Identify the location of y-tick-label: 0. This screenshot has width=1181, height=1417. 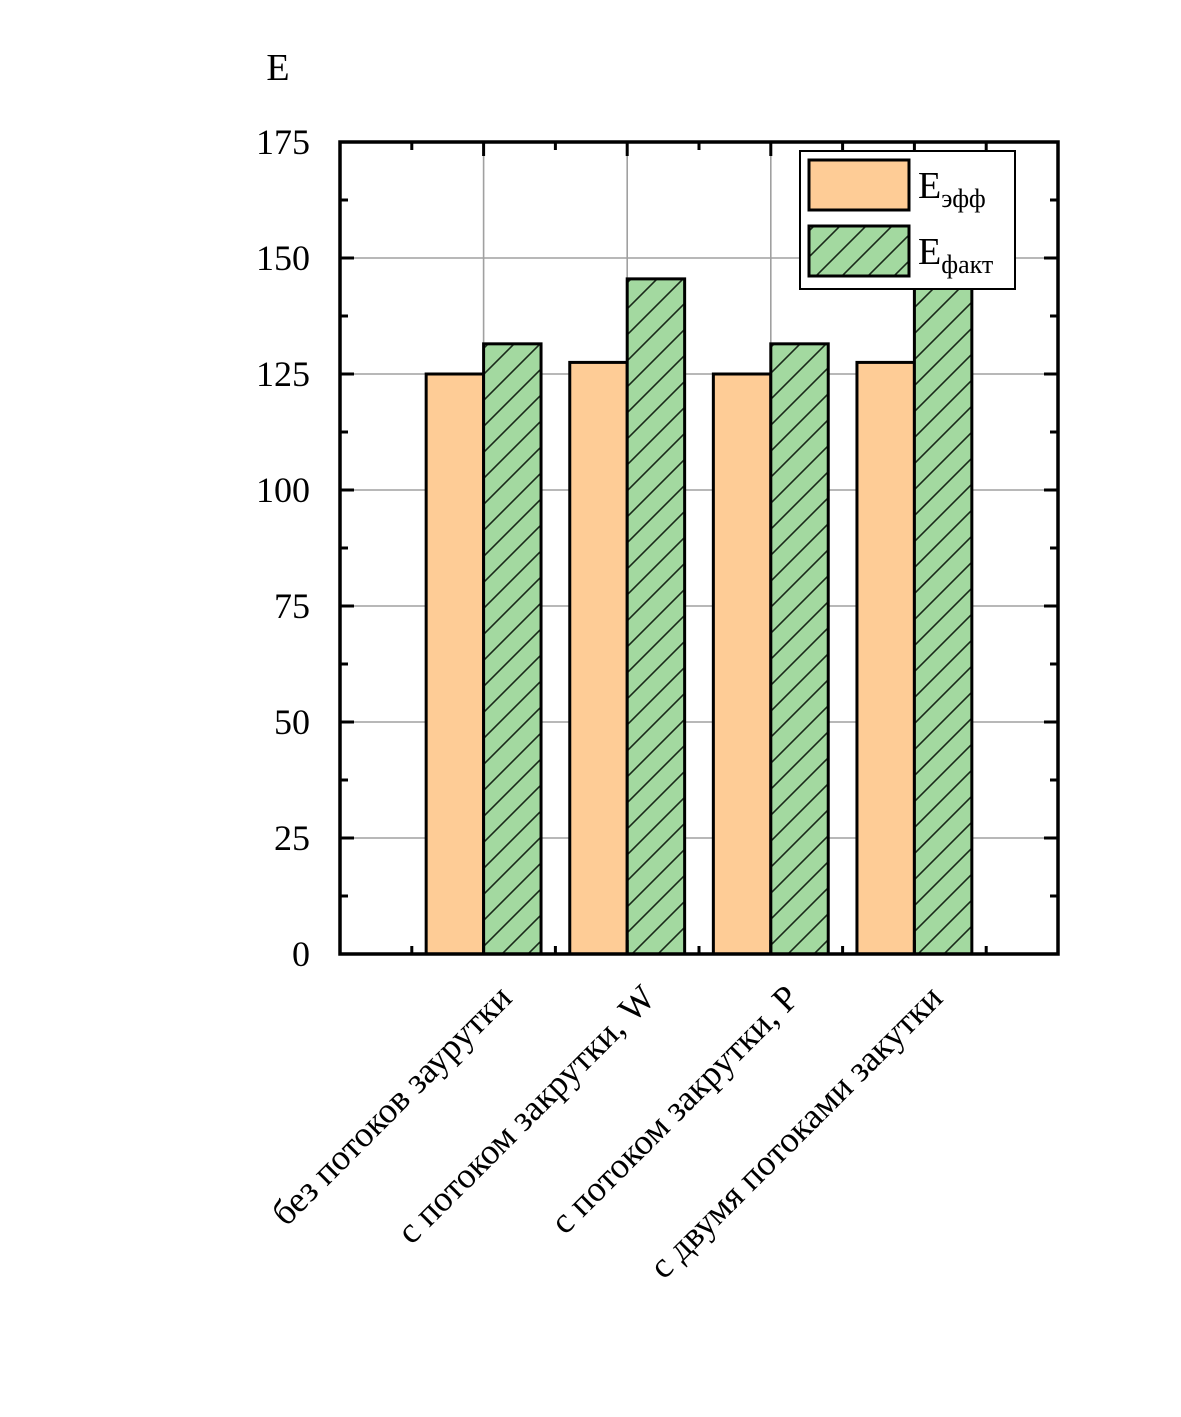
(301, 954).